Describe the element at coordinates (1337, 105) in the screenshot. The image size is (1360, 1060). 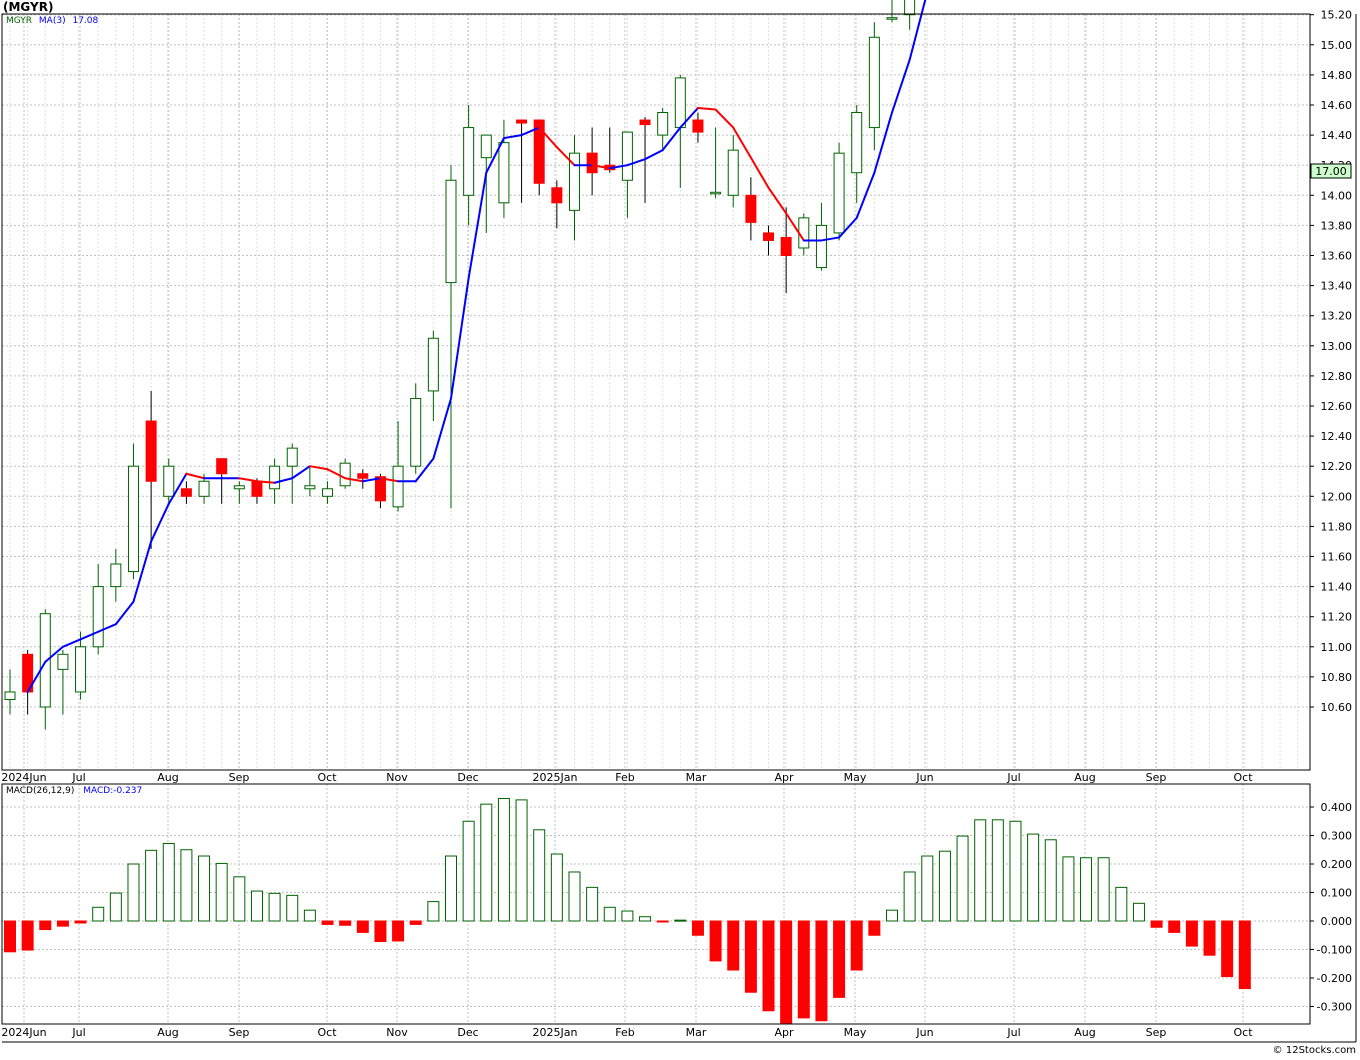
I see `price-y-tick-label: 14.60` at that location.